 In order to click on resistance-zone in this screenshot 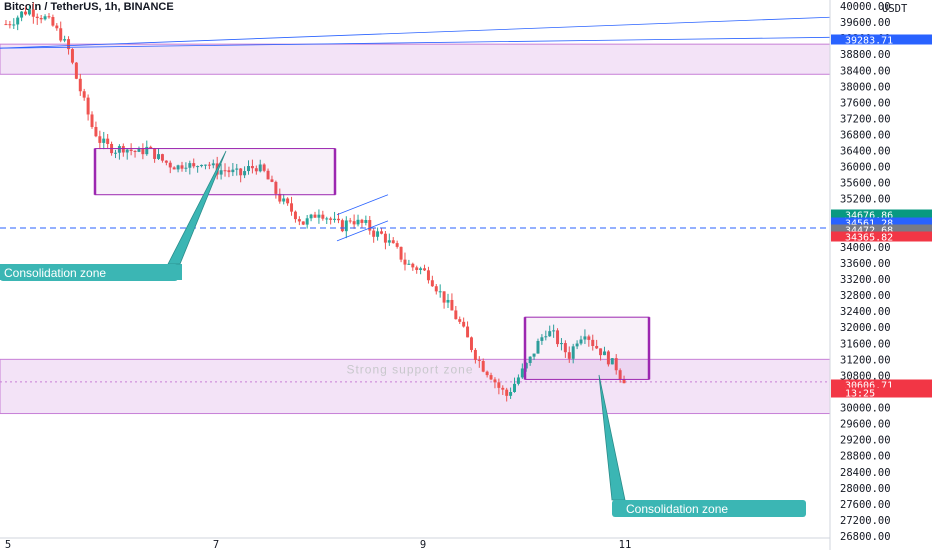, I will do `click(415, 59)`.